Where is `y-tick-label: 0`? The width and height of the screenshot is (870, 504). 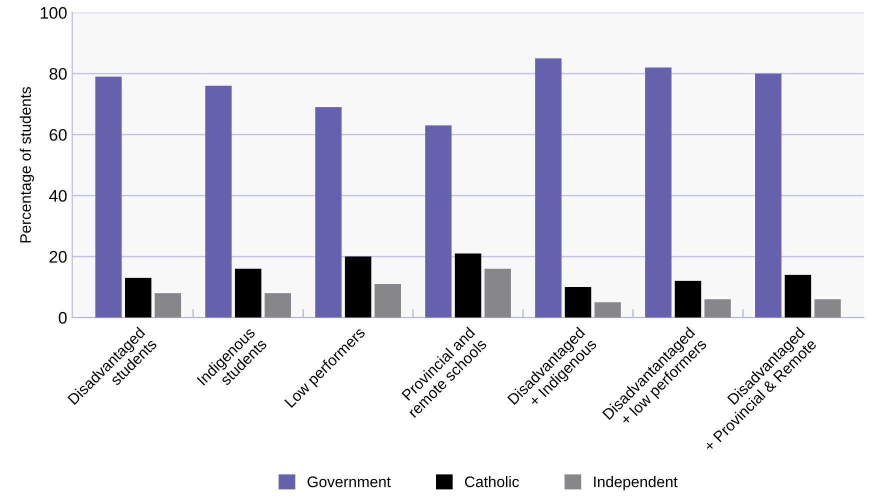
y-tick-label: 0 is located at coordinates (62, 318).